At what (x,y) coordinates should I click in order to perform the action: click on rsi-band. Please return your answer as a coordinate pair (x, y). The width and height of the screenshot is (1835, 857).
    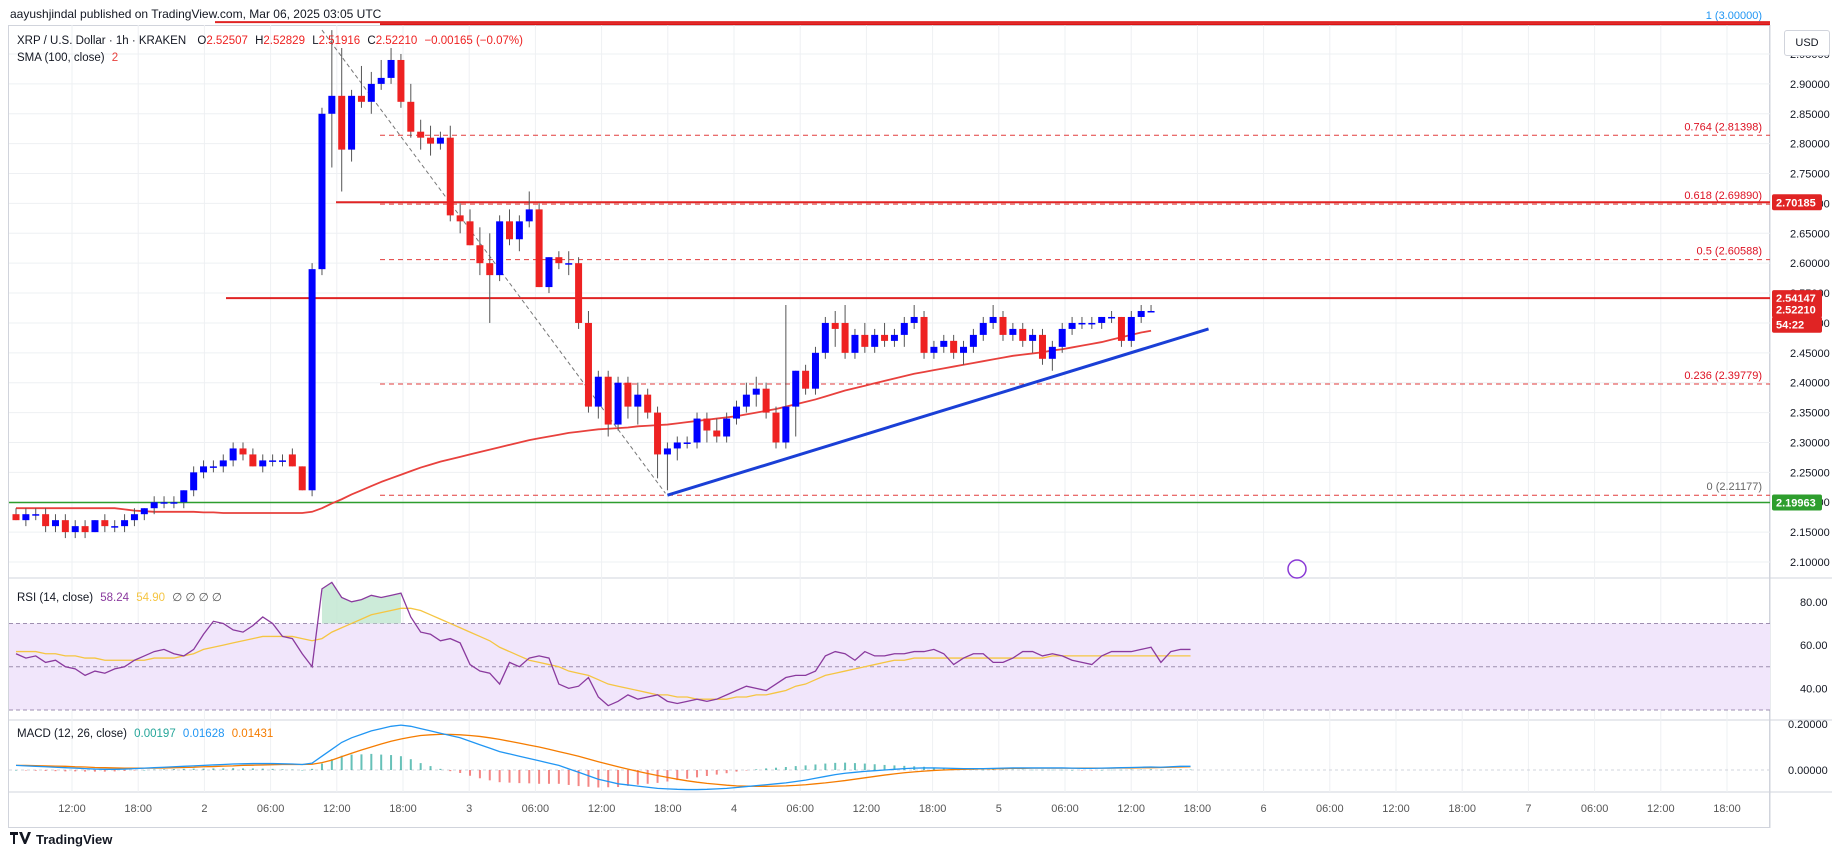
    Looking at the image, I should click on (889, 666).